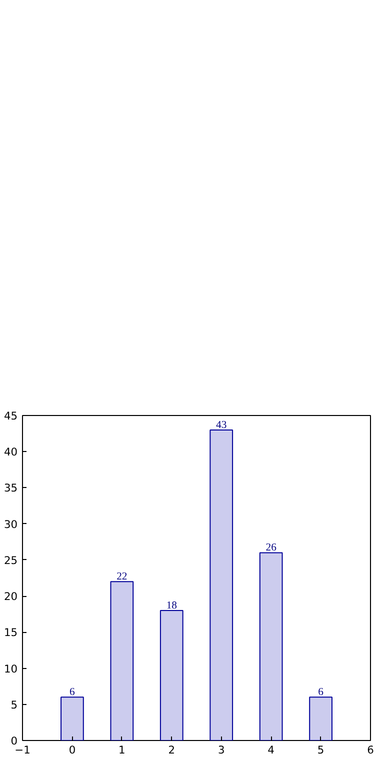 This screenshot has height=780, width=390. What do you see at coordinates (122, 577) in the screenshot?
I see `data-label: 22` at bounding box center [122, 577].